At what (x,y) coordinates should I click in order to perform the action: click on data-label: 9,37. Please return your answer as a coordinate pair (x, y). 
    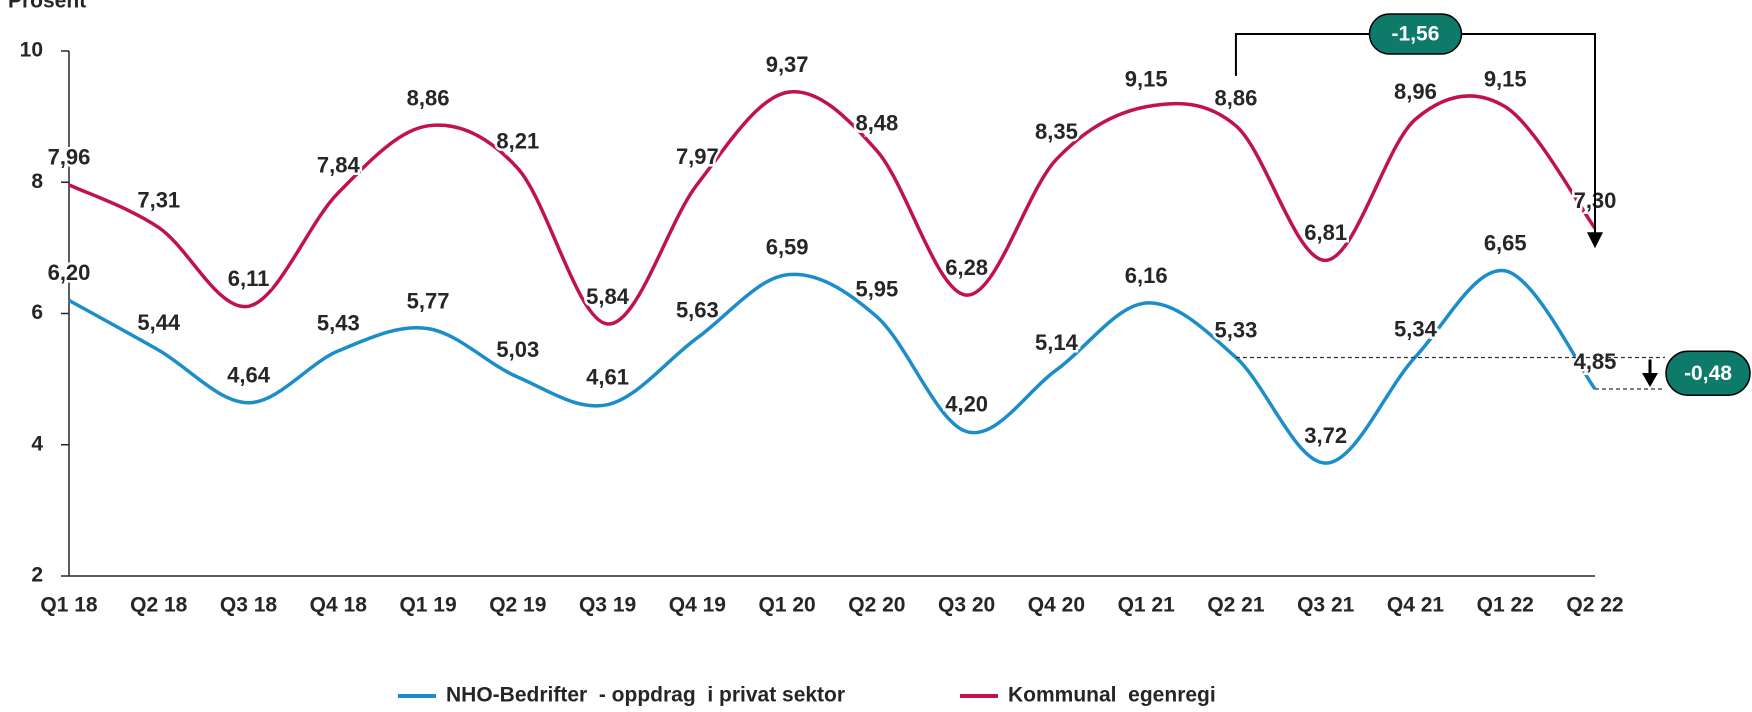
    Looking at the image, I should click on (787, 64).